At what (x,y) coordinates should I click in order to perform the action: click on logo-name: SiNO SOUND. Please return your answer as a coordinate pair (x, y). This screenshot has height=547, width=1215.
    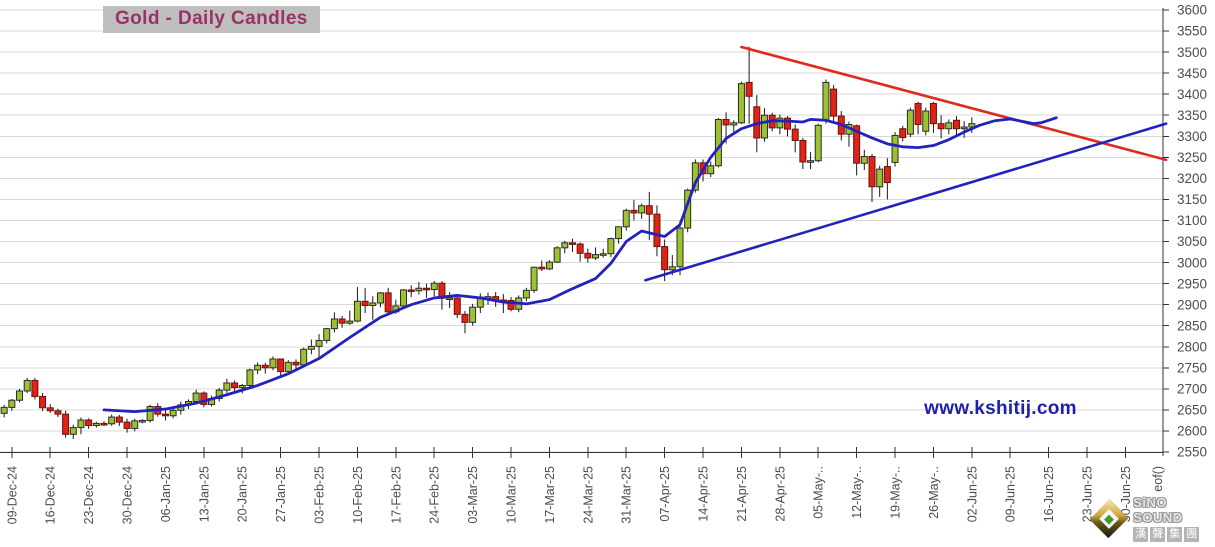
    Looking at the image, I should click on (1158, 510).